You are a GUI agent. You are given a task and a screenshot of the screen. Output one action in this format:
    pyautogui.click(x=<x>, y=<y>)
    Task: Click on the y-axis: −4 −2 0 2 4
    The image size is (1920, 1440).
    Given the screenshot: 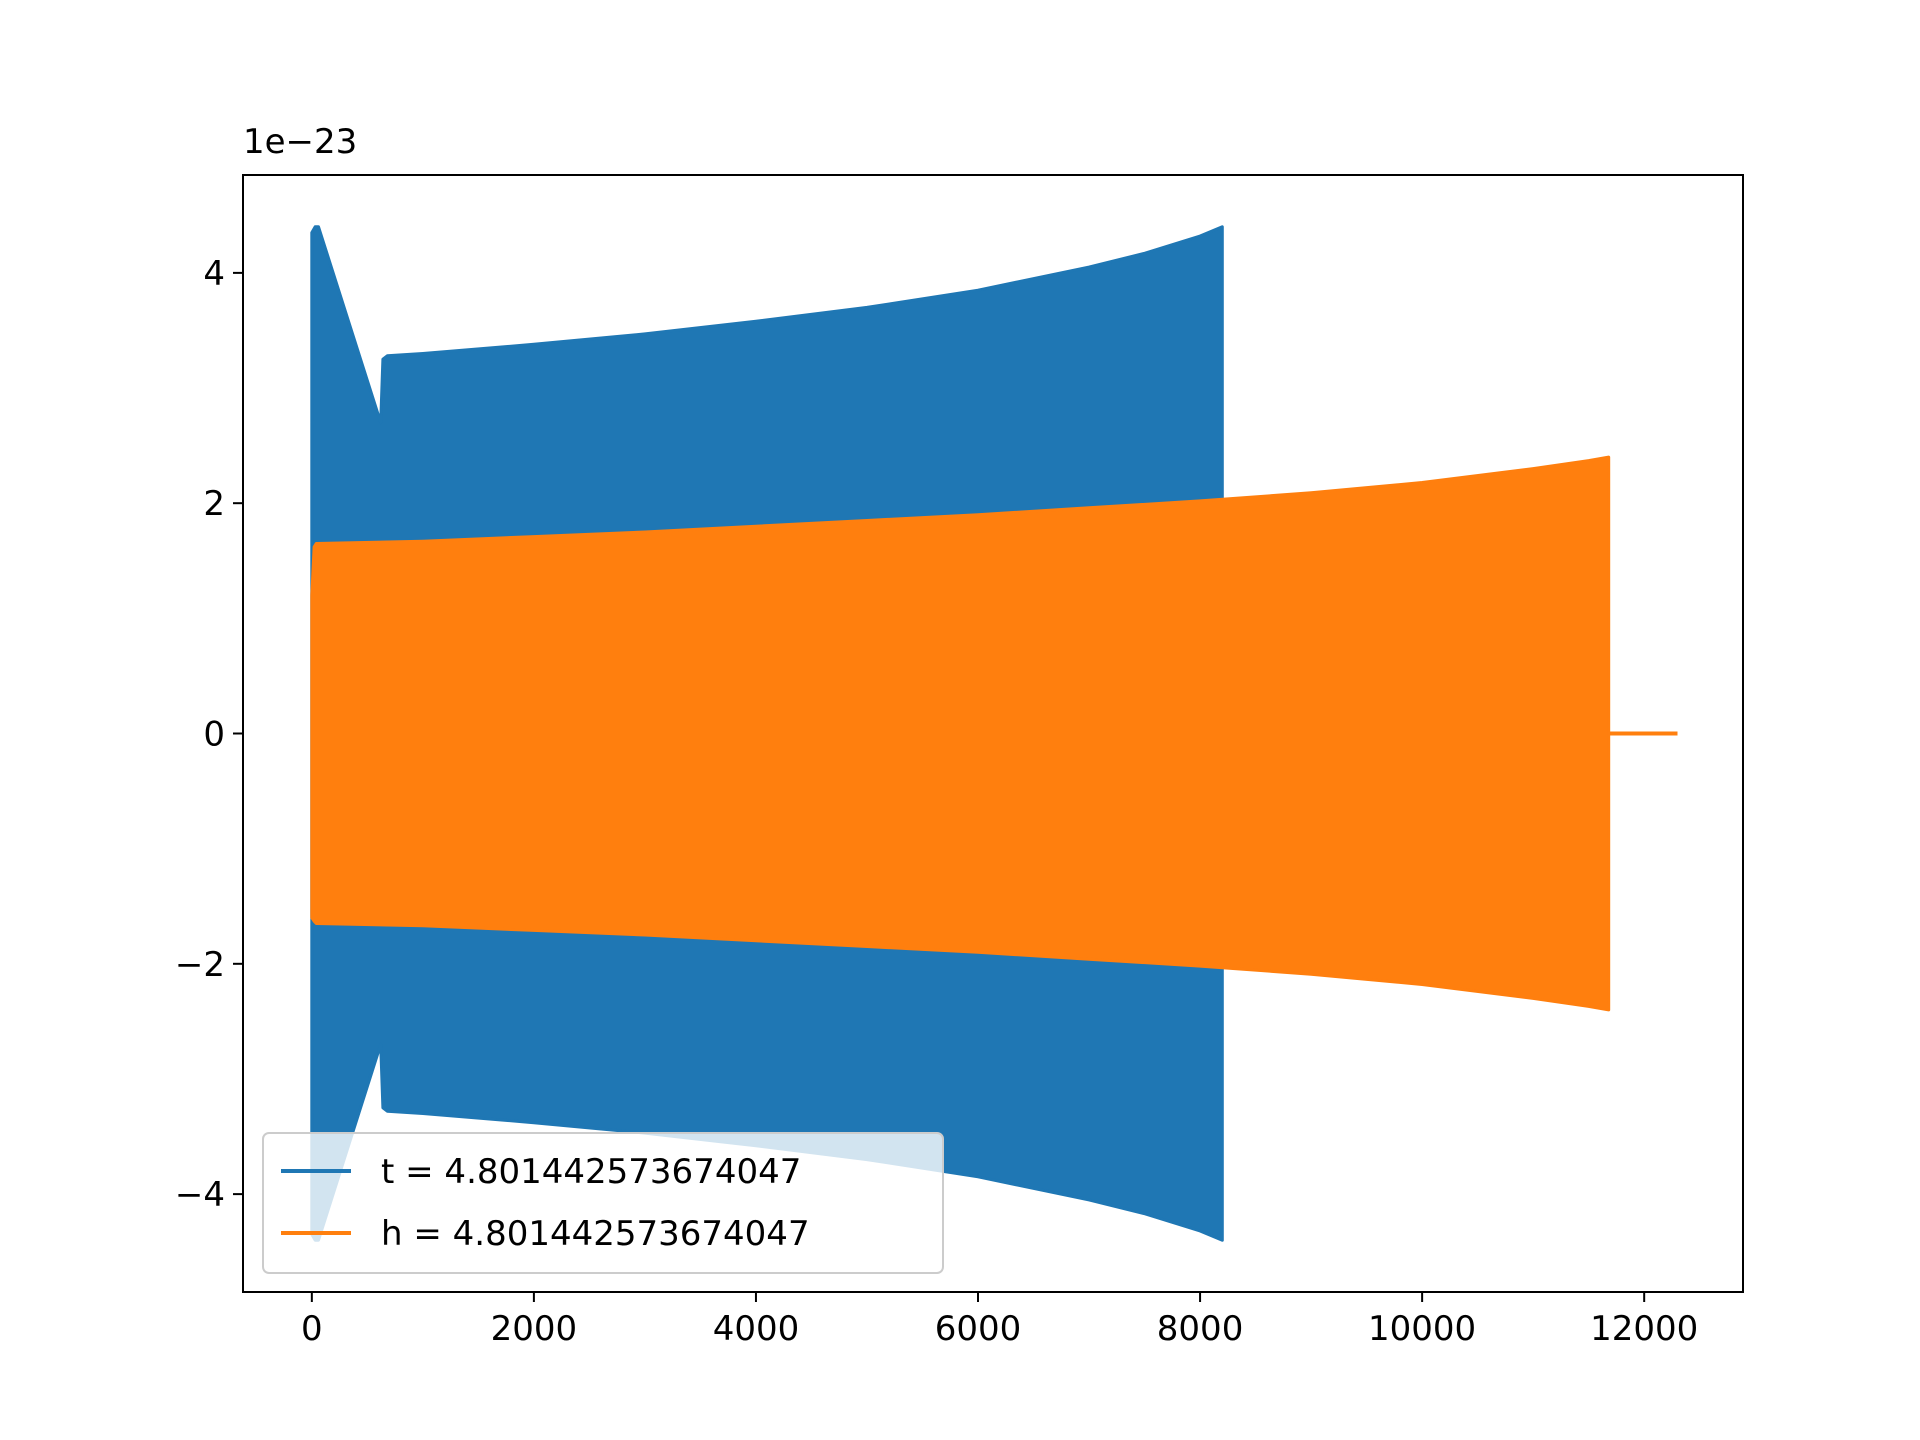 What is the action you would take?
    pyautogui.click(x=209, y=734)
    